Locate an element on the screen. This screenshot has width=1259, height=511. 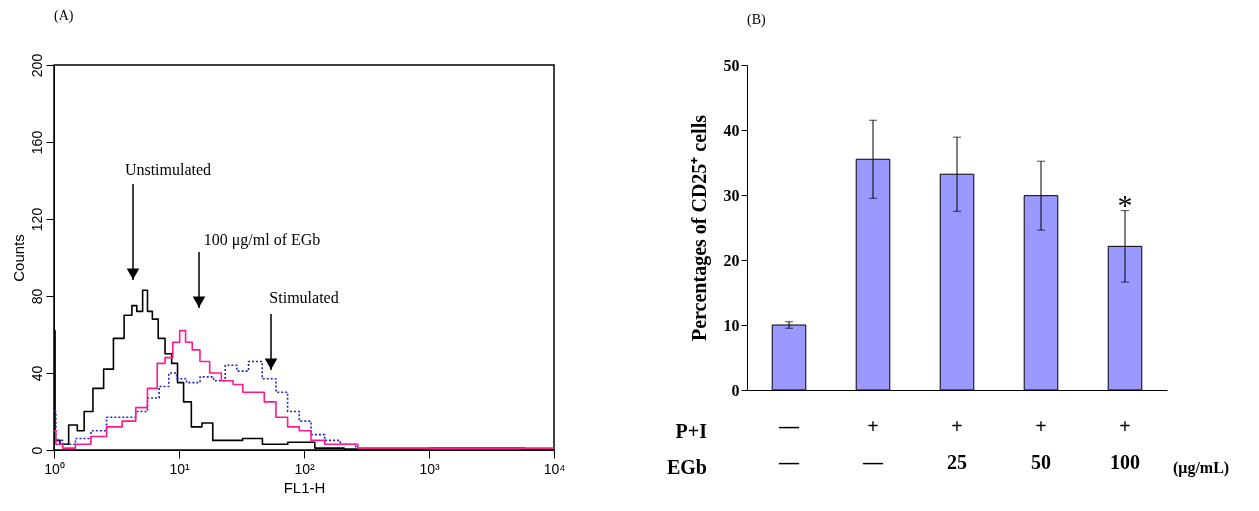
annotation: 100 μg/ml of EGb is located at coordinates (262, 240).